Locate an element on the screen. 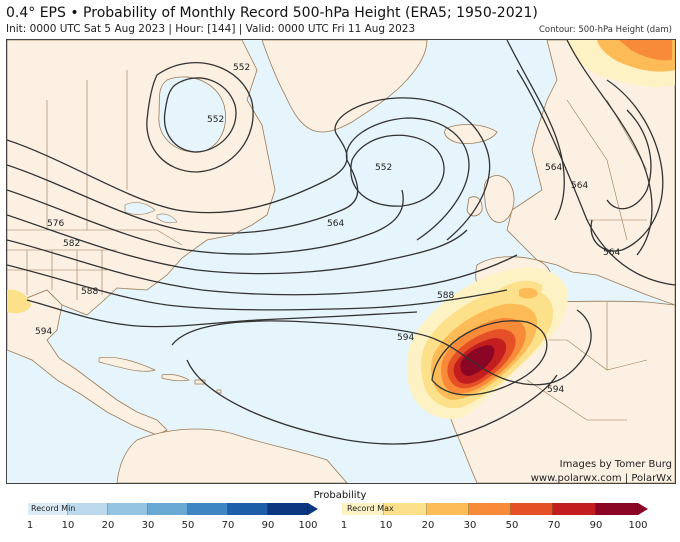 Image resolution: width=680 pixels, height=542 pixels. colorbar-record-max is located at coordinates (490, 509).